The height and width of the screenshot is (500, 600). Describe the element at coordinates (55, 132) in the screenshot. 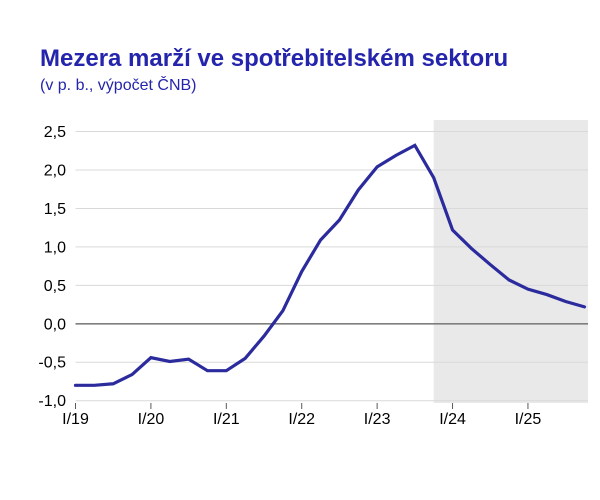

I see `y-tick-label: 2,5` at that location.